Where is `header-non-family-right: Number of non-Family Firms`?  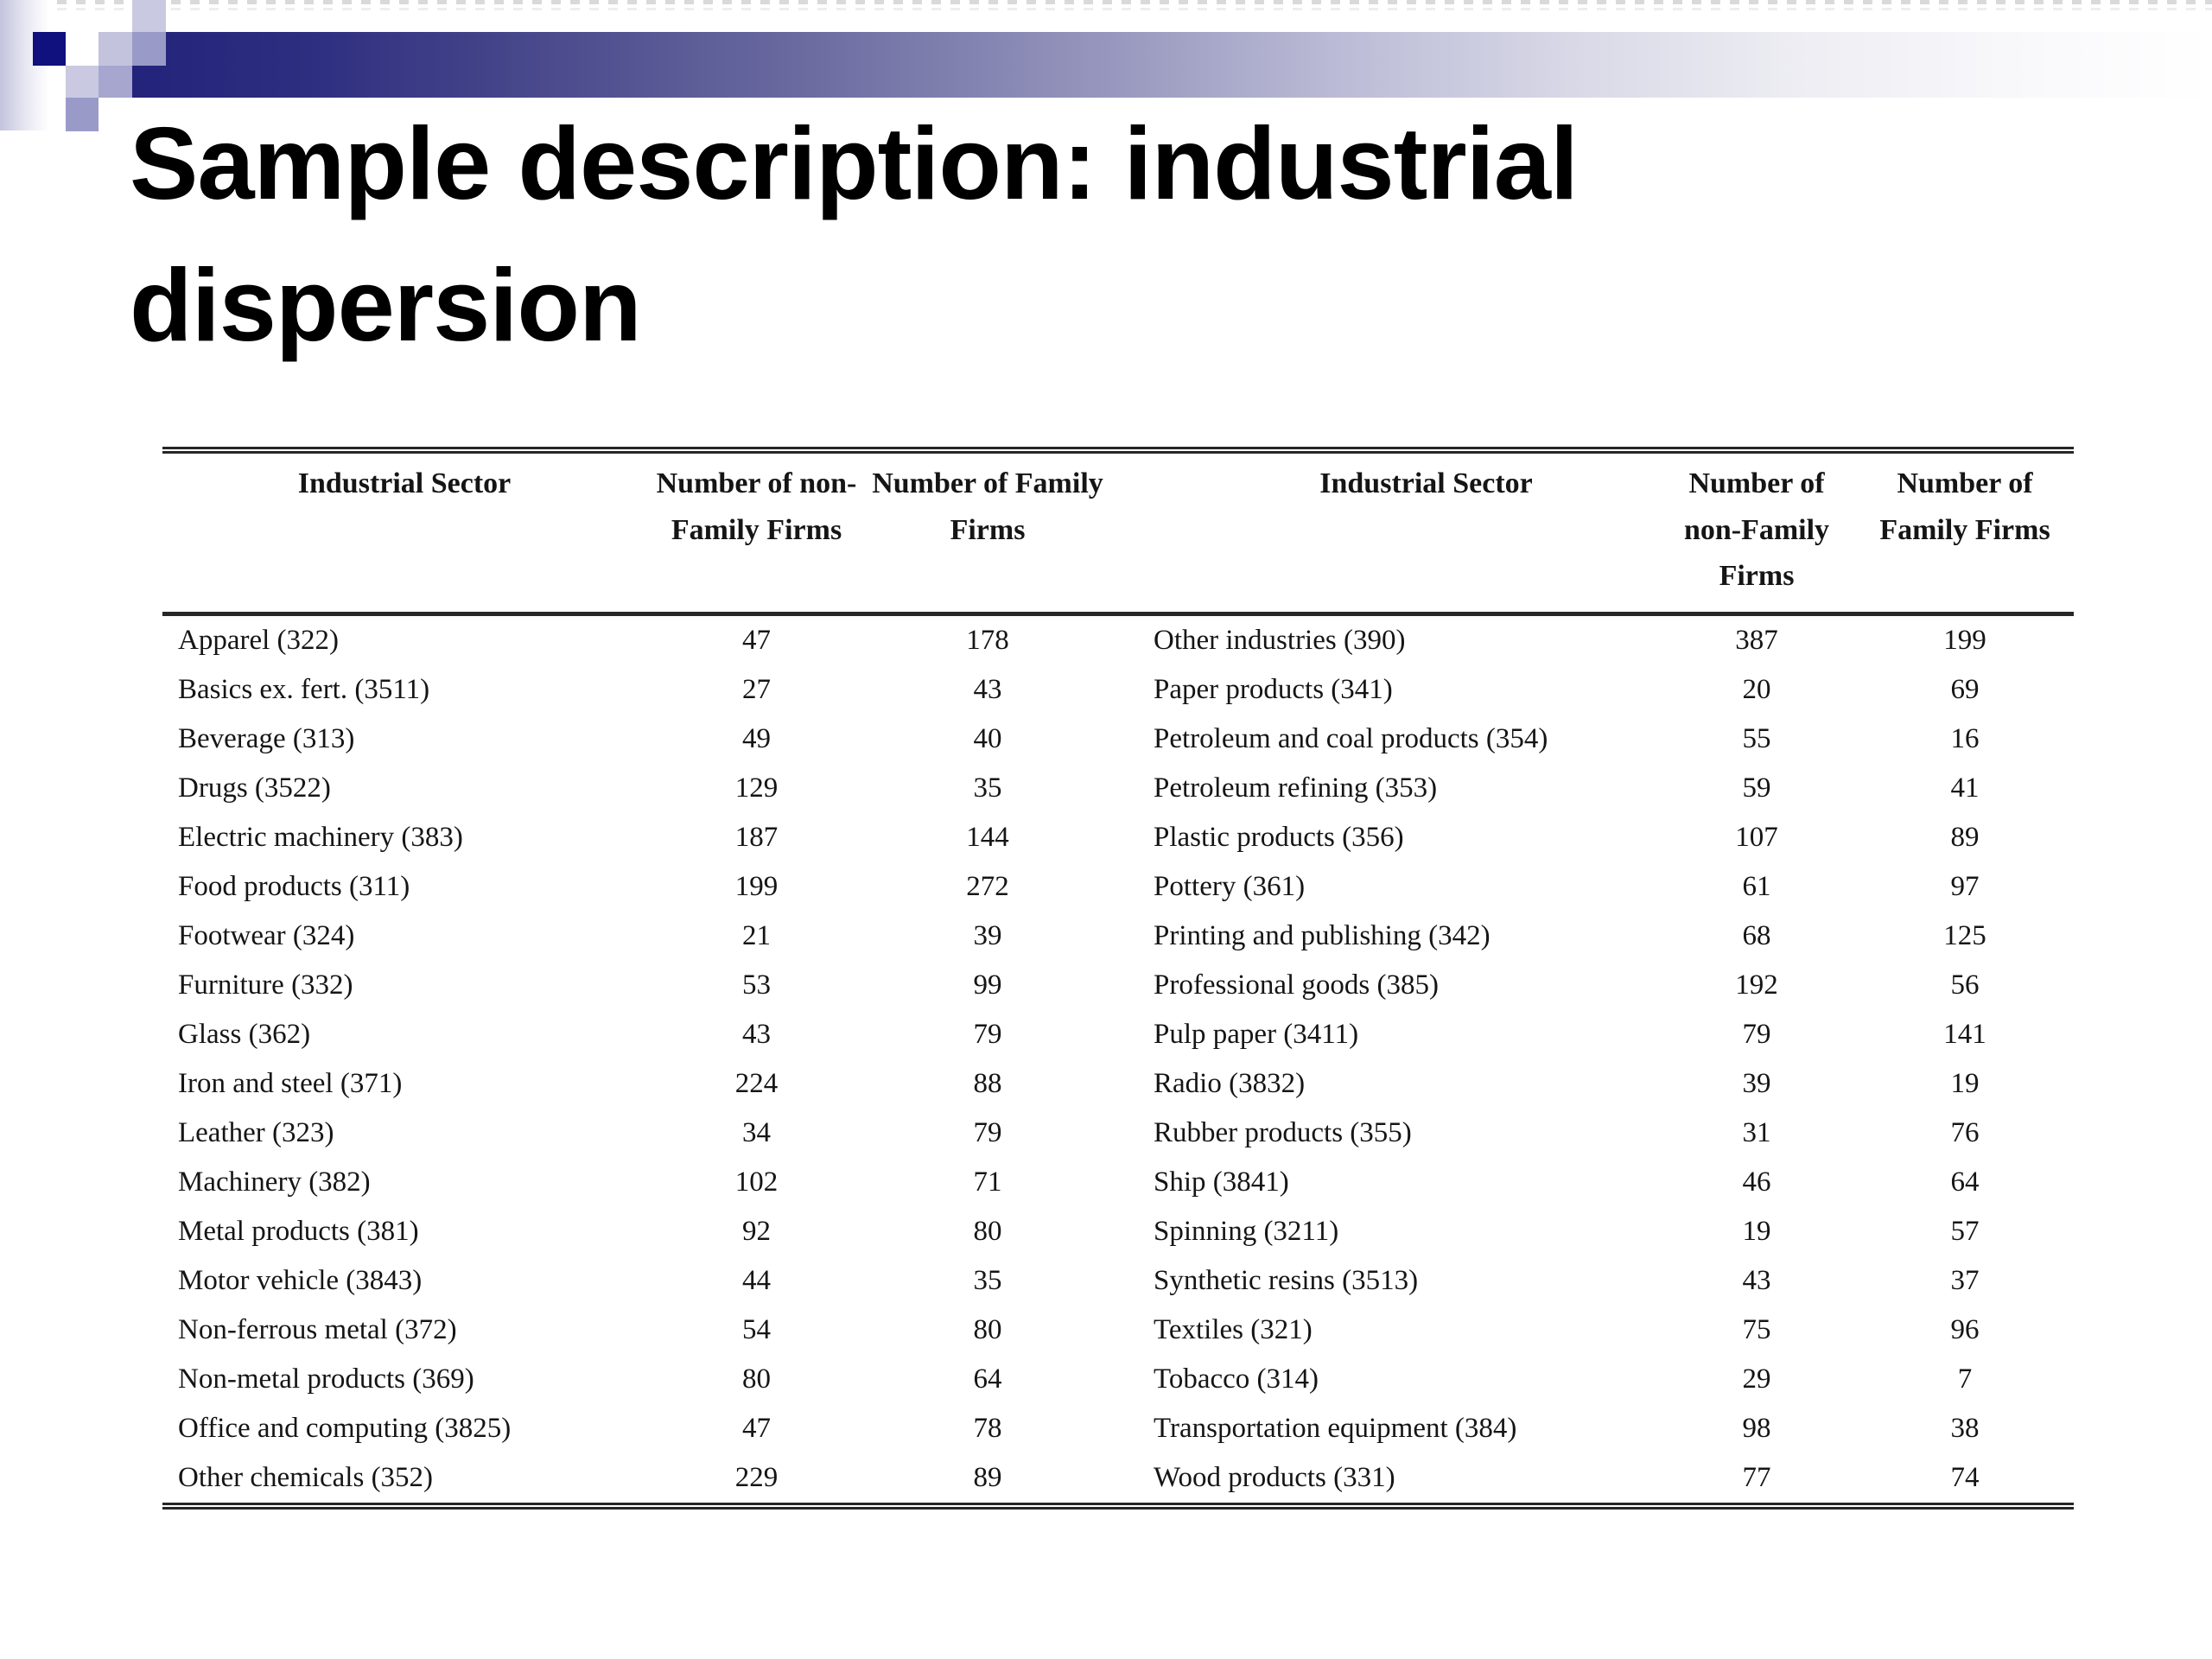 header-non-family-right: Number of non-Family Firms is located at coordinates (1756, 533).